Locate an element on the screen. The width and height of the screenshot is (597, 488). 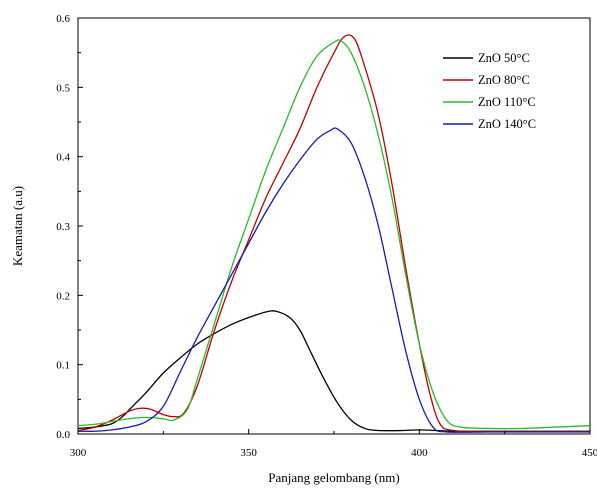
legend: ZnO 50°C ZnO 80°C ZnO 110°C ZnO 140°C is located at coordinates (489, 91).